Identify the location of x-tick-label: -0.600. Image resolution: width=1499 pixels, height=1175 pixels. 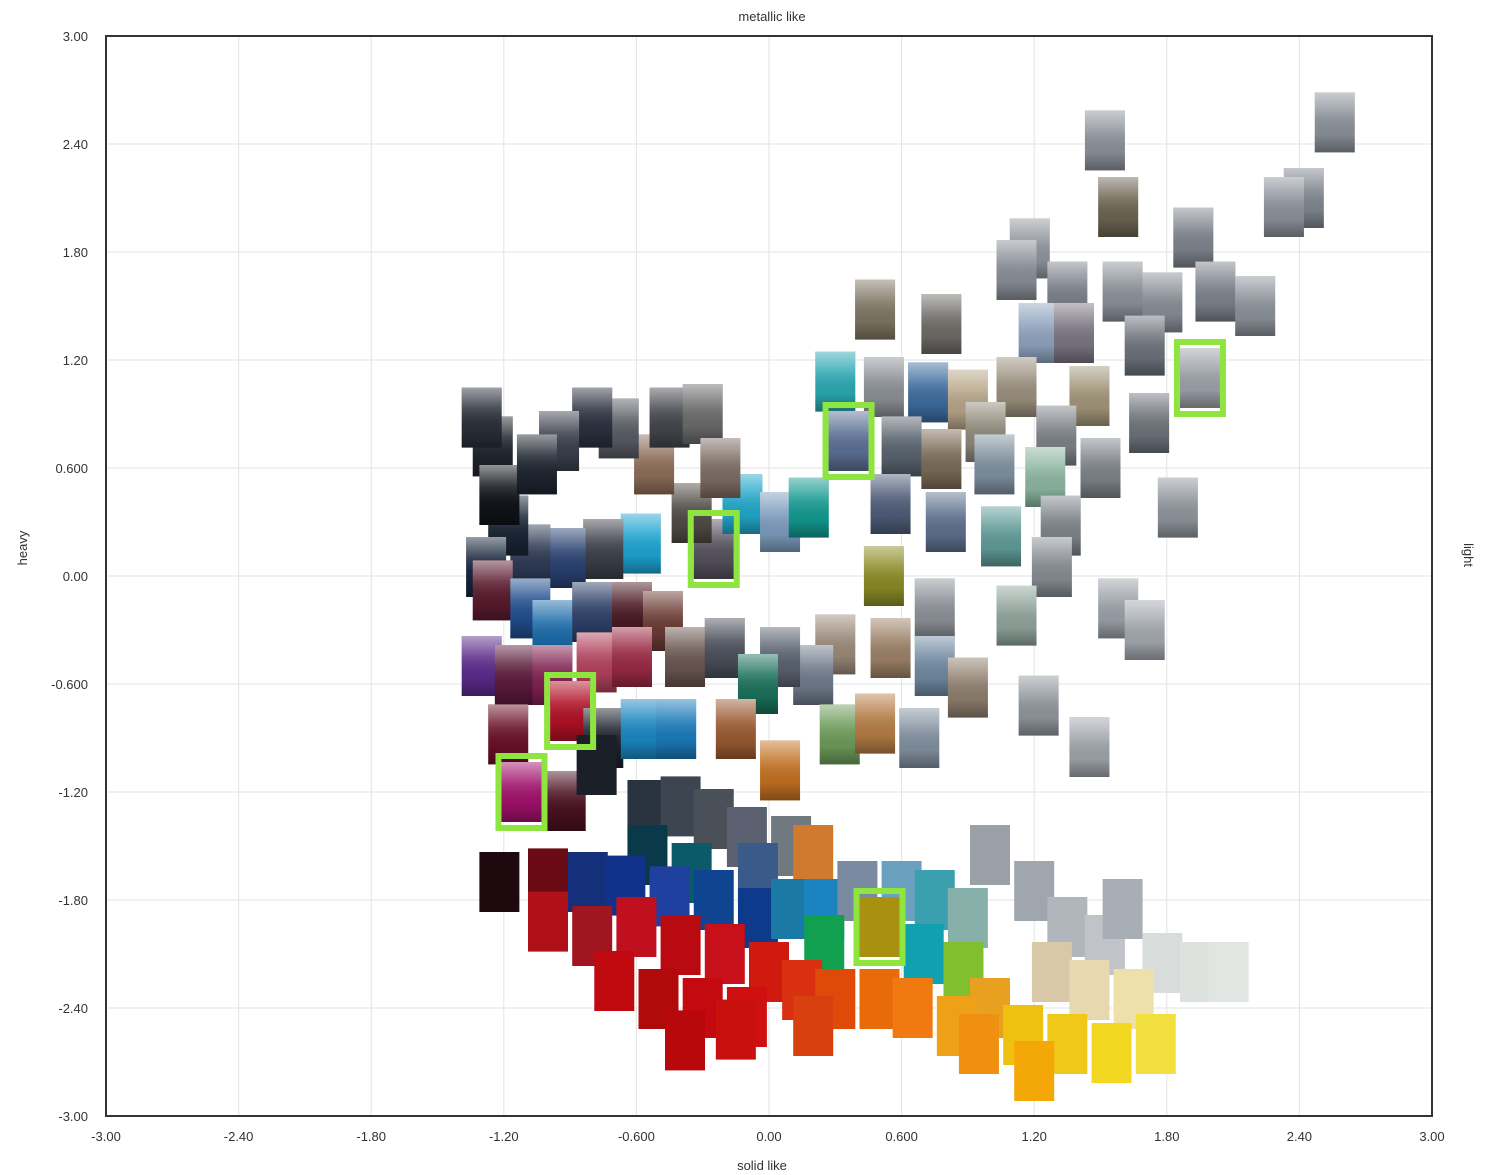
(636, 1136).